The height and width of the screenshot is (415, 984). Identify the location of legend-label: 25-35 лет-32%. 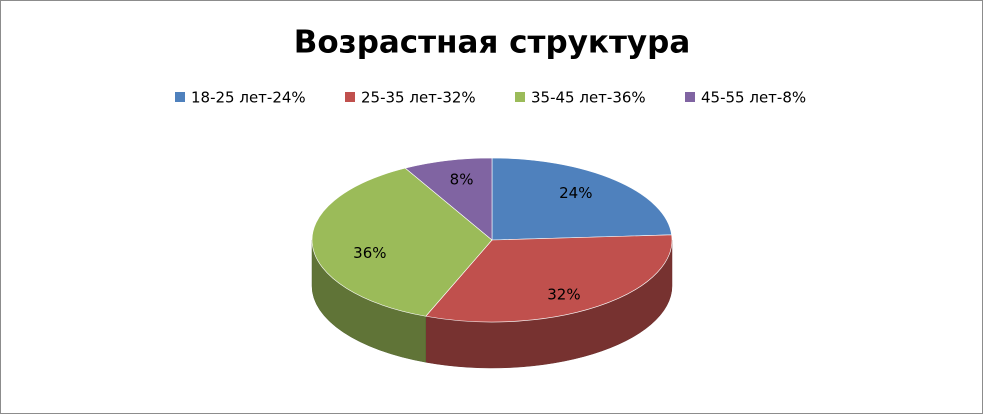
(418, 98).